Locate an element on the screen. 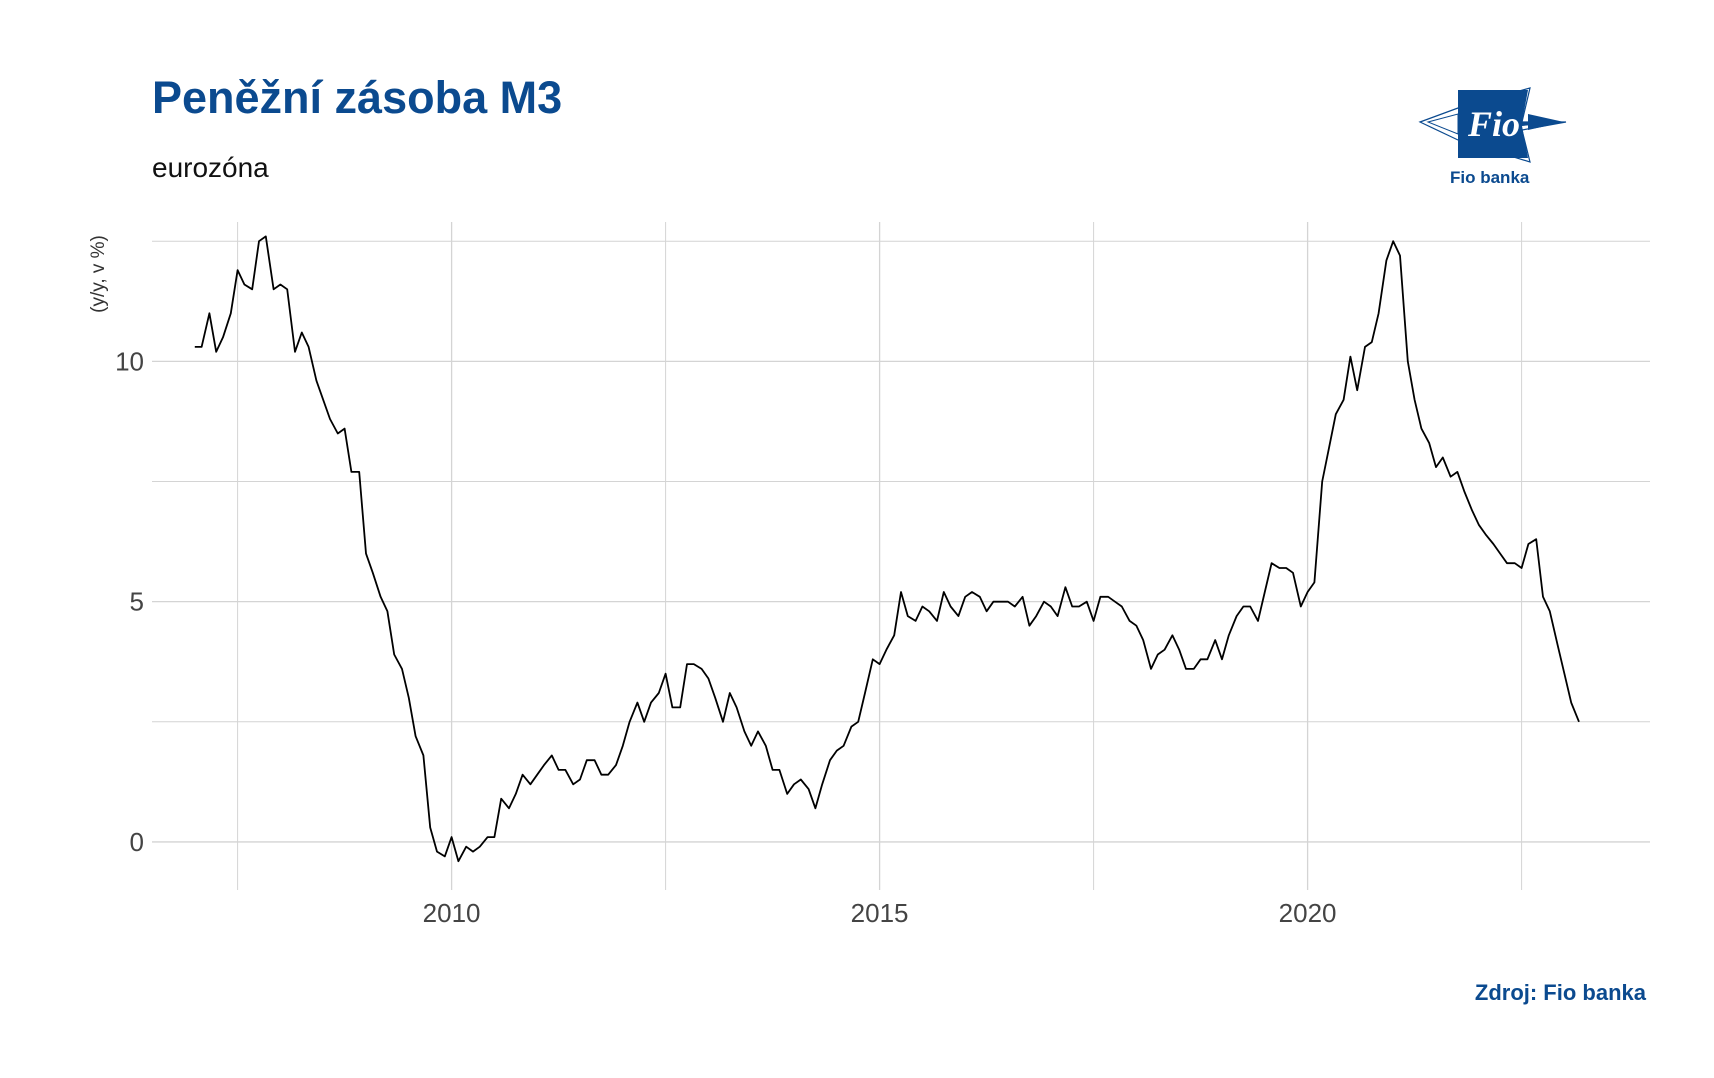 The width and height of the screenshot is (1714, 1078). logo-mark-text: Fio is located at coordinates (1493, 124).